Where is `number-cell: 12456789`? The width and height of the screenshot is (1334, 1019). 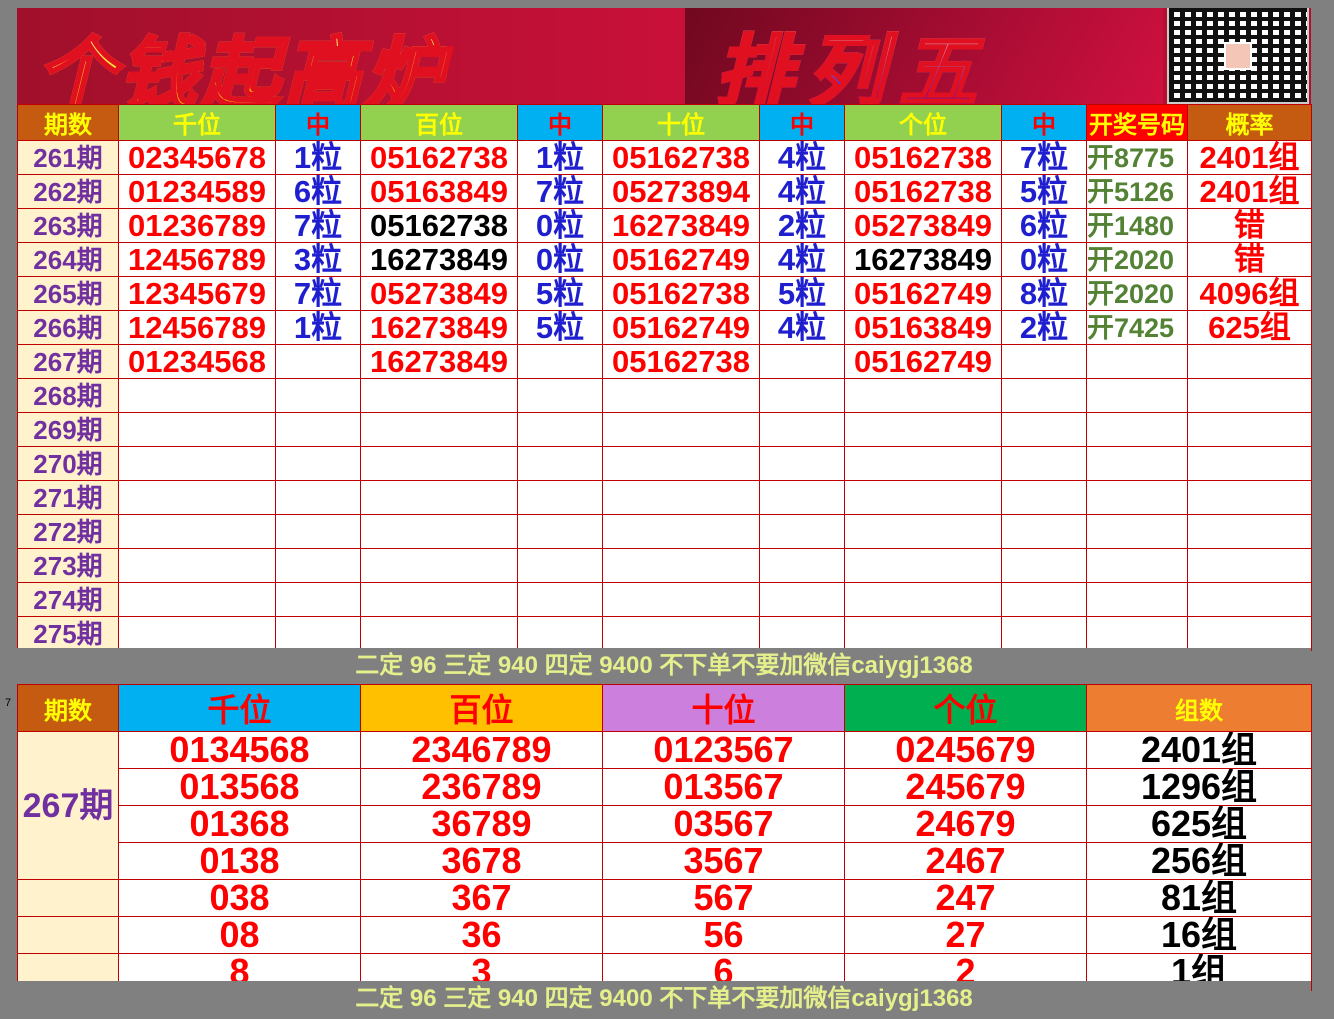 number-cell: 12456789 is located at coordinates (197, 327).